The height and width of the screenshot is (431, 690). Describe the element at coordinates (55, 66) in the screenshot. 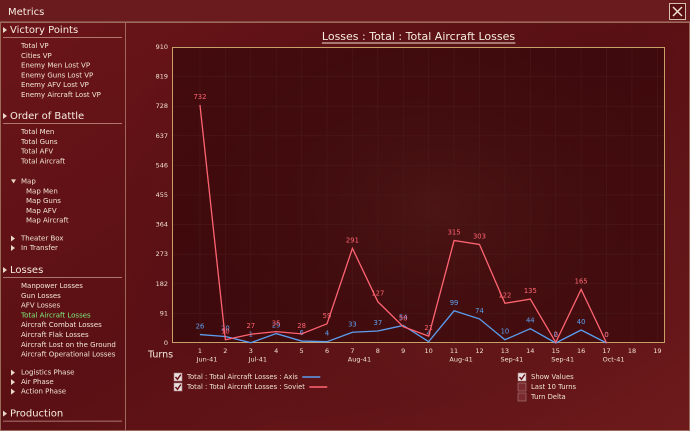

I see `menu-item: Enemy Men Lost VP` at that location.